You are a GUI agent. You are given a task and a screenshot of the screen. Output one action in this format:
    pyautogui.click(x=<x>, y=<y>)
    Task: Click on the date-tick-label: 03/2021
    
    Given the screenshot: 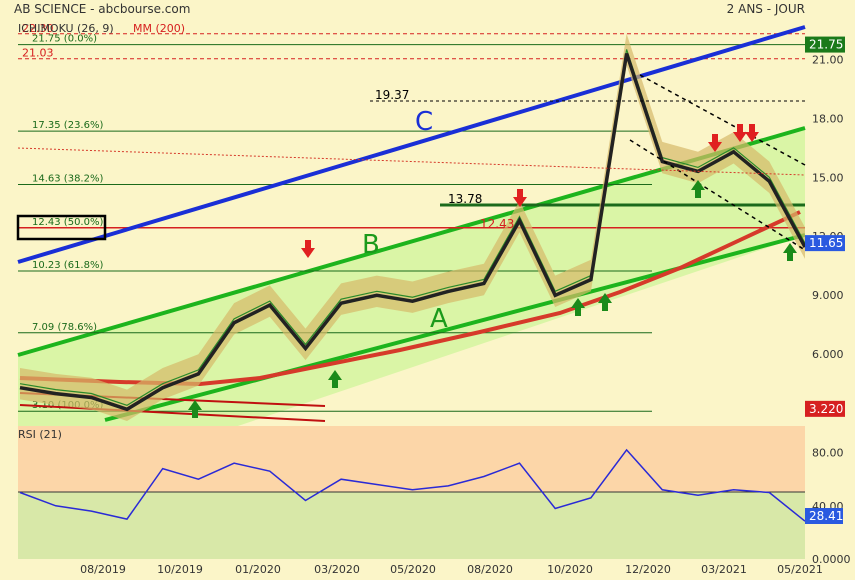 What is the action you would take?
    pyautogui.click(x=724, y=569)
    